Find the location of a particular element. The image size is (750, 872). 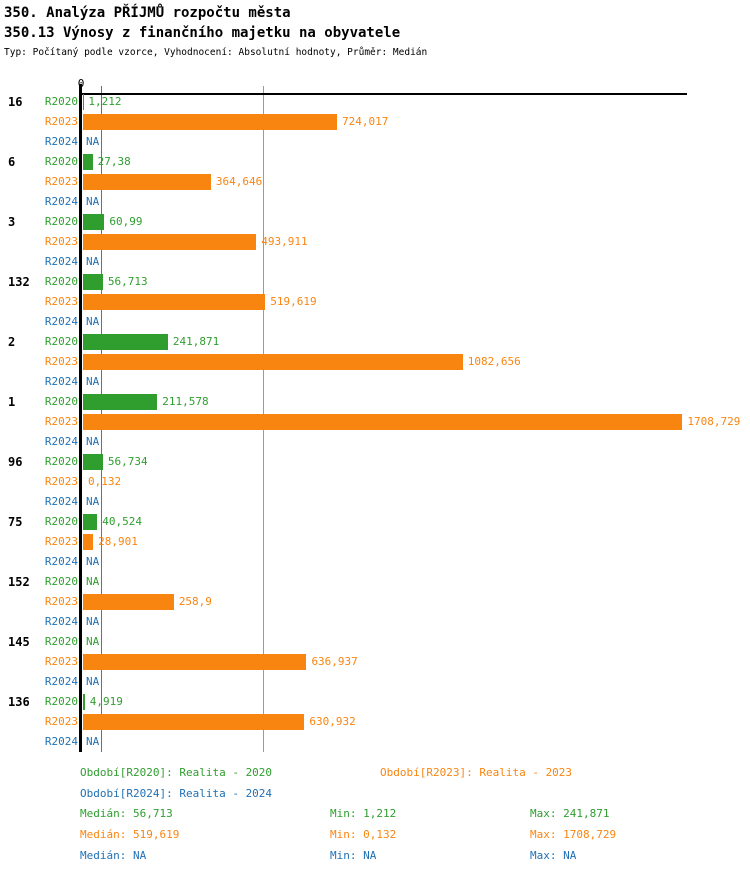

value-label: 258,9 is located at coordinates (195, 601).